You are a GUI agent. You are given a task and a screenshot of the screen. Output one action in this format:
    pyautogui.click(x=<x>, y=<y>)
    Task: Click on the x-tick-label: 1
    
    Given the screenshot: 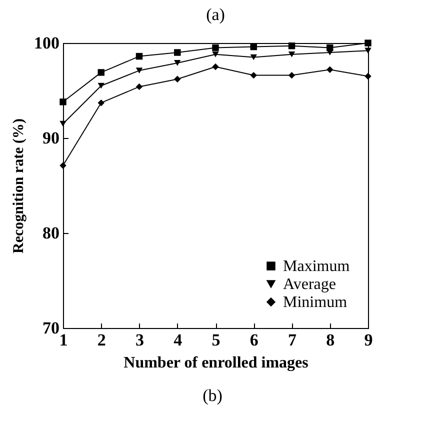 What is the action you would take?
    pyautogui.click(x=63, y=340)
    